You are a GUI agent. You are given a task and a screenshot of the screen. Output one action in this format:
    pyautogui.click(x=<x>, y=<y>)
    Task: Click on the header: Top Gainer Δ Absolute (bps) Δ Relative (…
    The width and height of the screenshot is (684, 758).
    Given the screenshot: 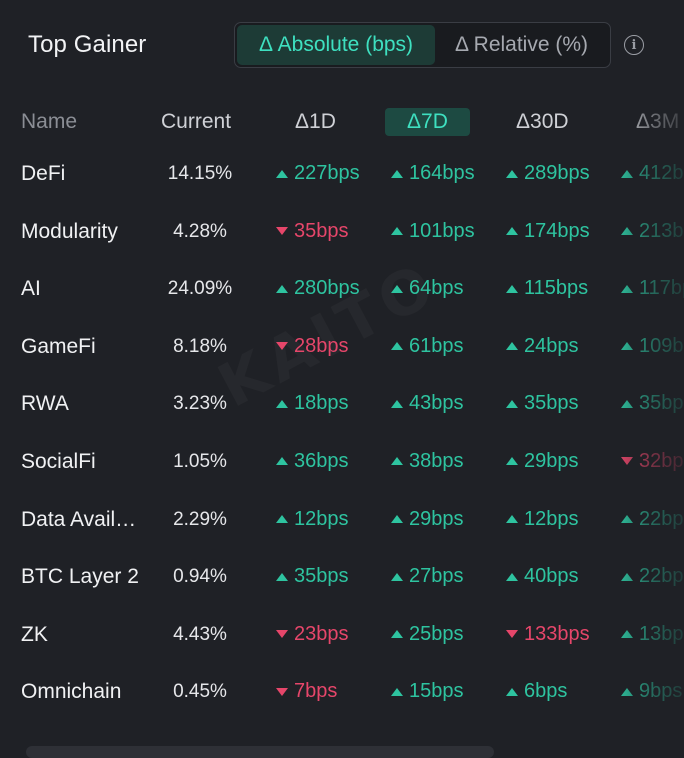 What is the action you would take?
    pyautogui.click(x=342, y=45)
    